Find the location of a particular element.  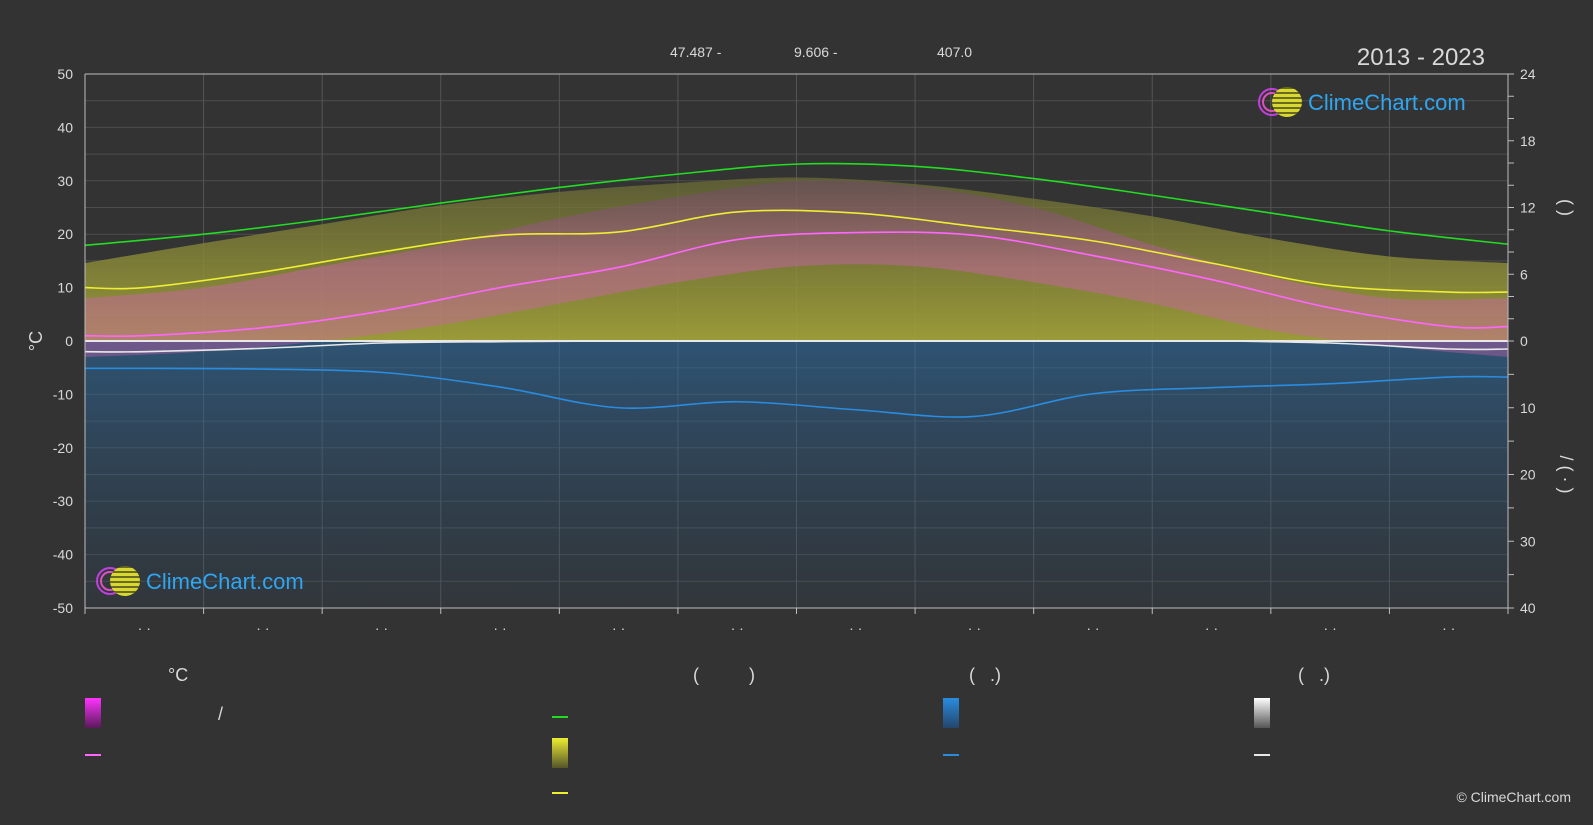

left-tick-label: -10 is located at coordinates (63, 394).